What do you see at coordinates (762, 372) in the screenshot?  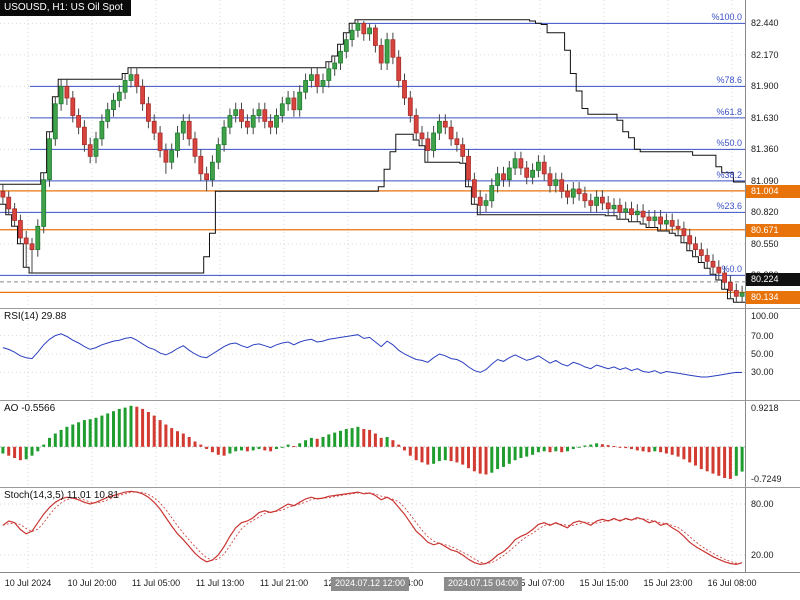 I see `rsi-axis-label: 30.00` at bounding box center [762, 372].